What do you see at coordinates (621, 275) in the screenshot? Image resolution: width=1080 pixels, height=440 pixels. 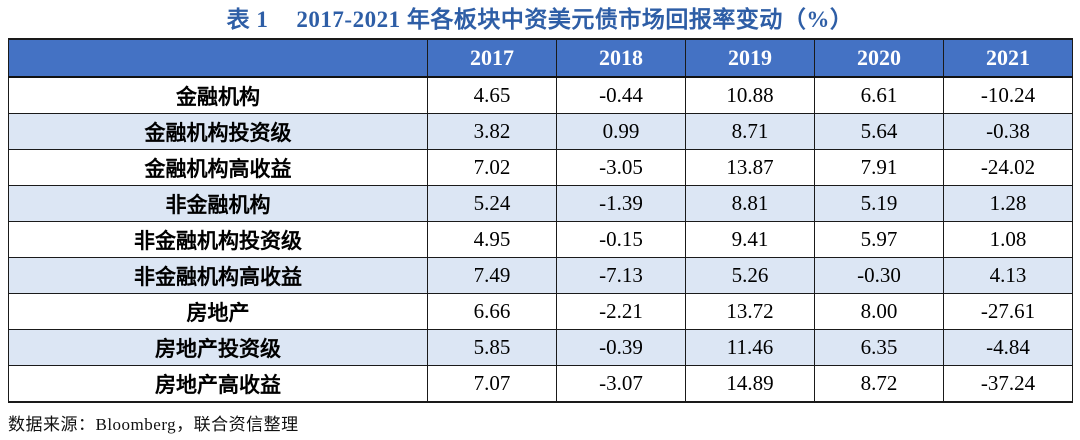 I see `cell-value: -7.13` at bounding box center [621, 275].